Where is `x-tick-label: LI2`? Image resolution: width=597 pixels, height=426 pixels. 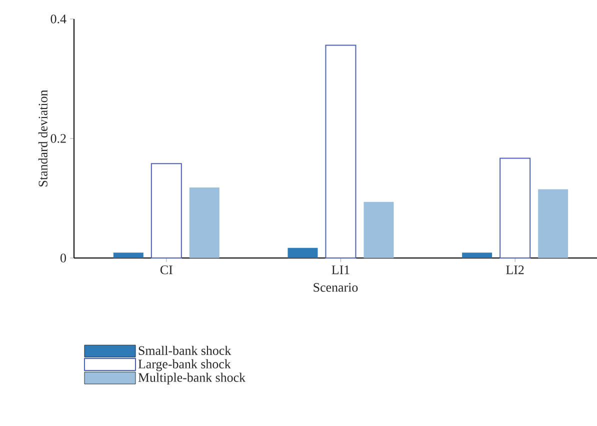
x-tick-label: LI2 is located at coordinates (515, 270).